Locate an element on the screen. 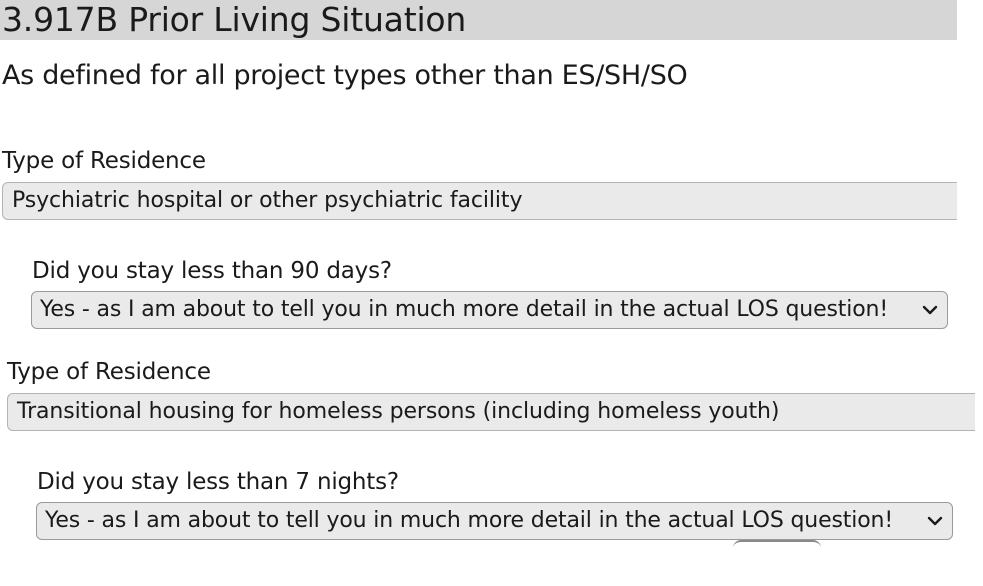  stay-question-label: Did you stay less than 7 nights? is located at coordinates (218, 482).